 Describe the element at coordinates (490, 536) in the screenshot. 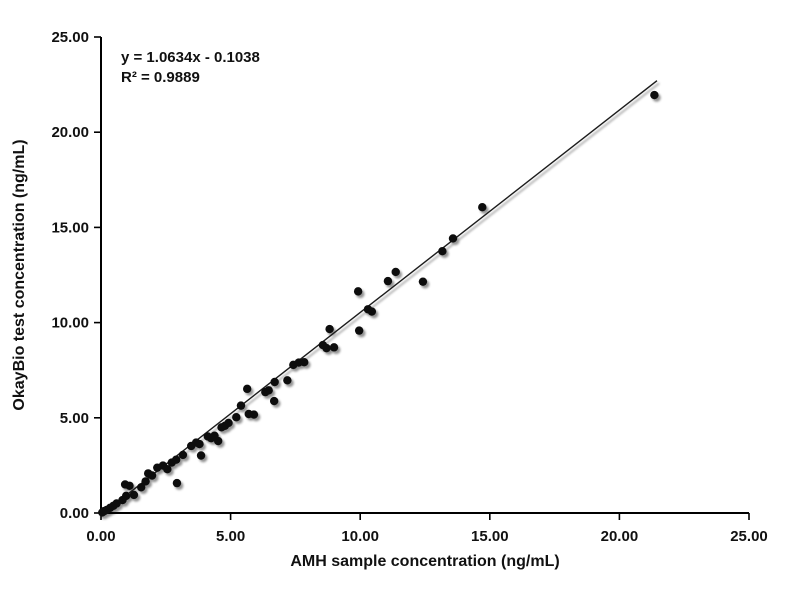

I see `x-tick-label: 15.00` at that location.